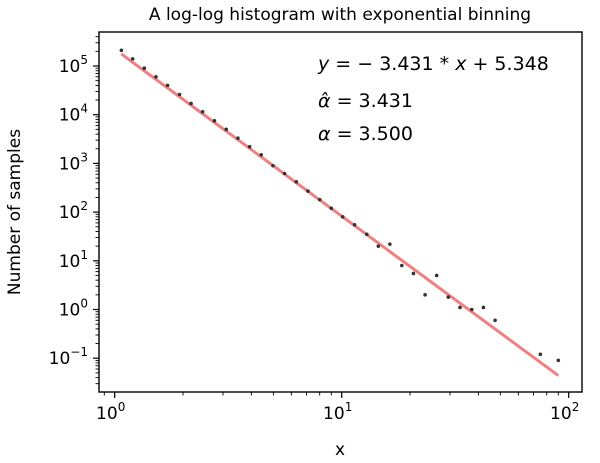  What do you see at coordinates (68, 357) in the screenshot?
I see `y-tick-label: 10⁻¹` at bounding box center [68, 357].